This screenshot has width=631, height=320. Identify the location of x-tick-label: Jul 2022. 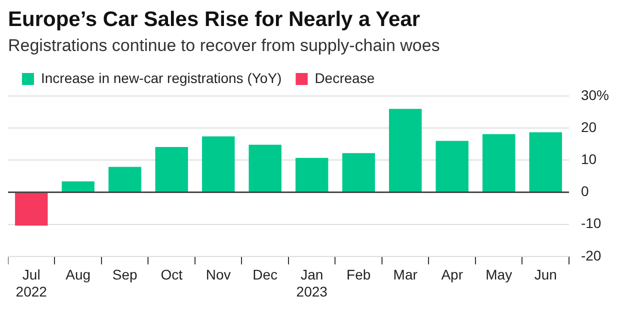
(32, 283).